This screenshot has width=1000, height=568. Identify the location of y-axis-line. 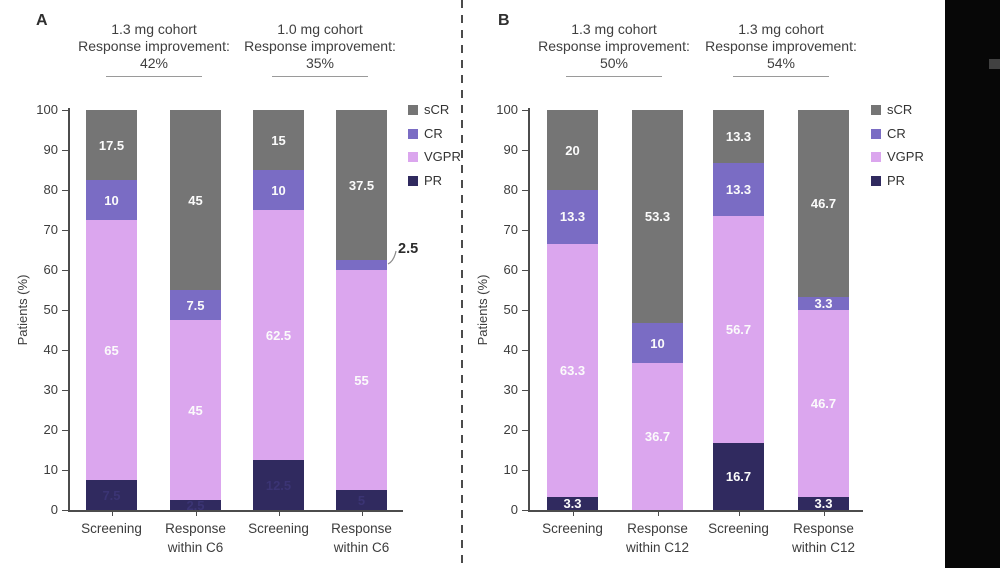
(69, 309).